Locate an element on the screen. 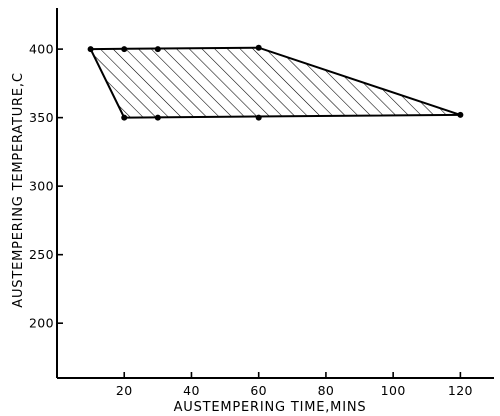  x-axis-label: AUSTEMPERING TIME,MINS is located at coordinates (270, 407).